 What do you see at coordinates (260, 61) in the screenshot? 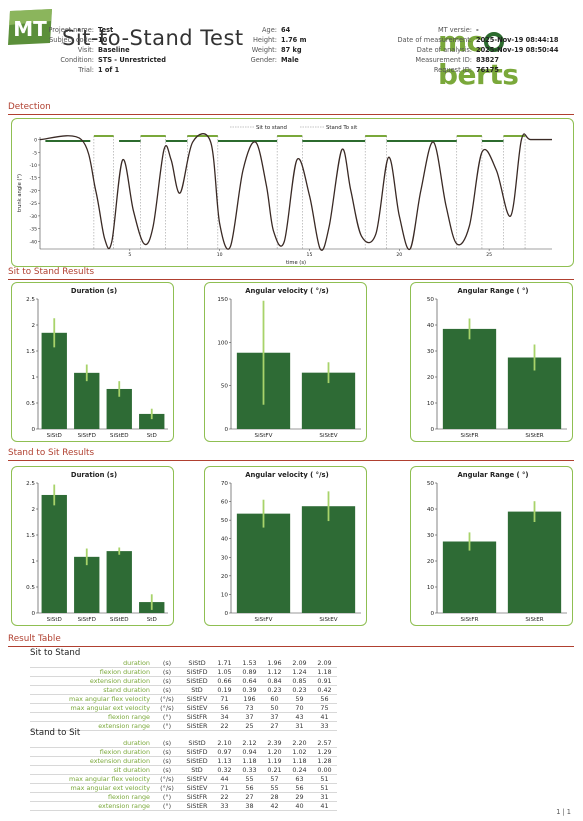
I see `meta-row: Gender: Male` at bounding box center [260, 61].